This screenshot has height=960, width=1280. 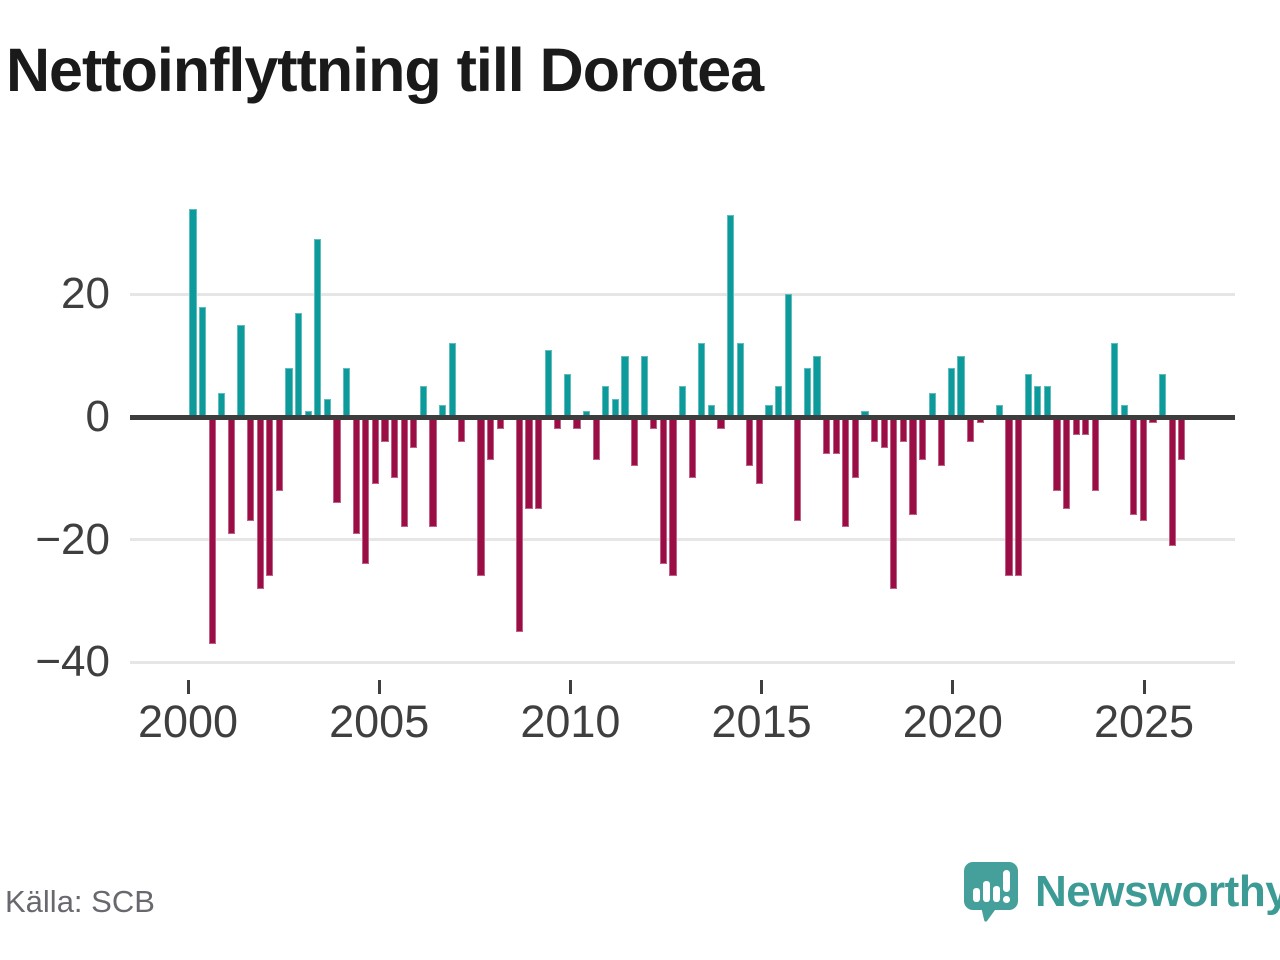 What do you see at coordinates (529, 463) in the screenshot?
I see `bar-2008-q4` at bounding box center [529, 463].